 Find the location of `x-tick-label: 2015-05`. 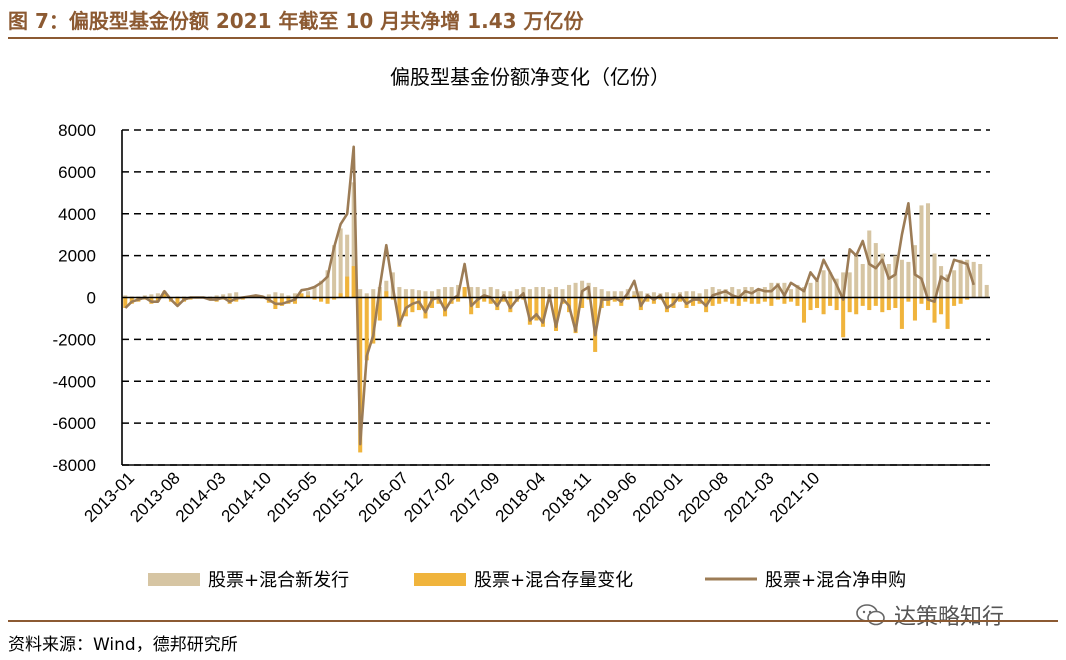

x-tick-label: 2015-05 is located at coordinates (292, 497).